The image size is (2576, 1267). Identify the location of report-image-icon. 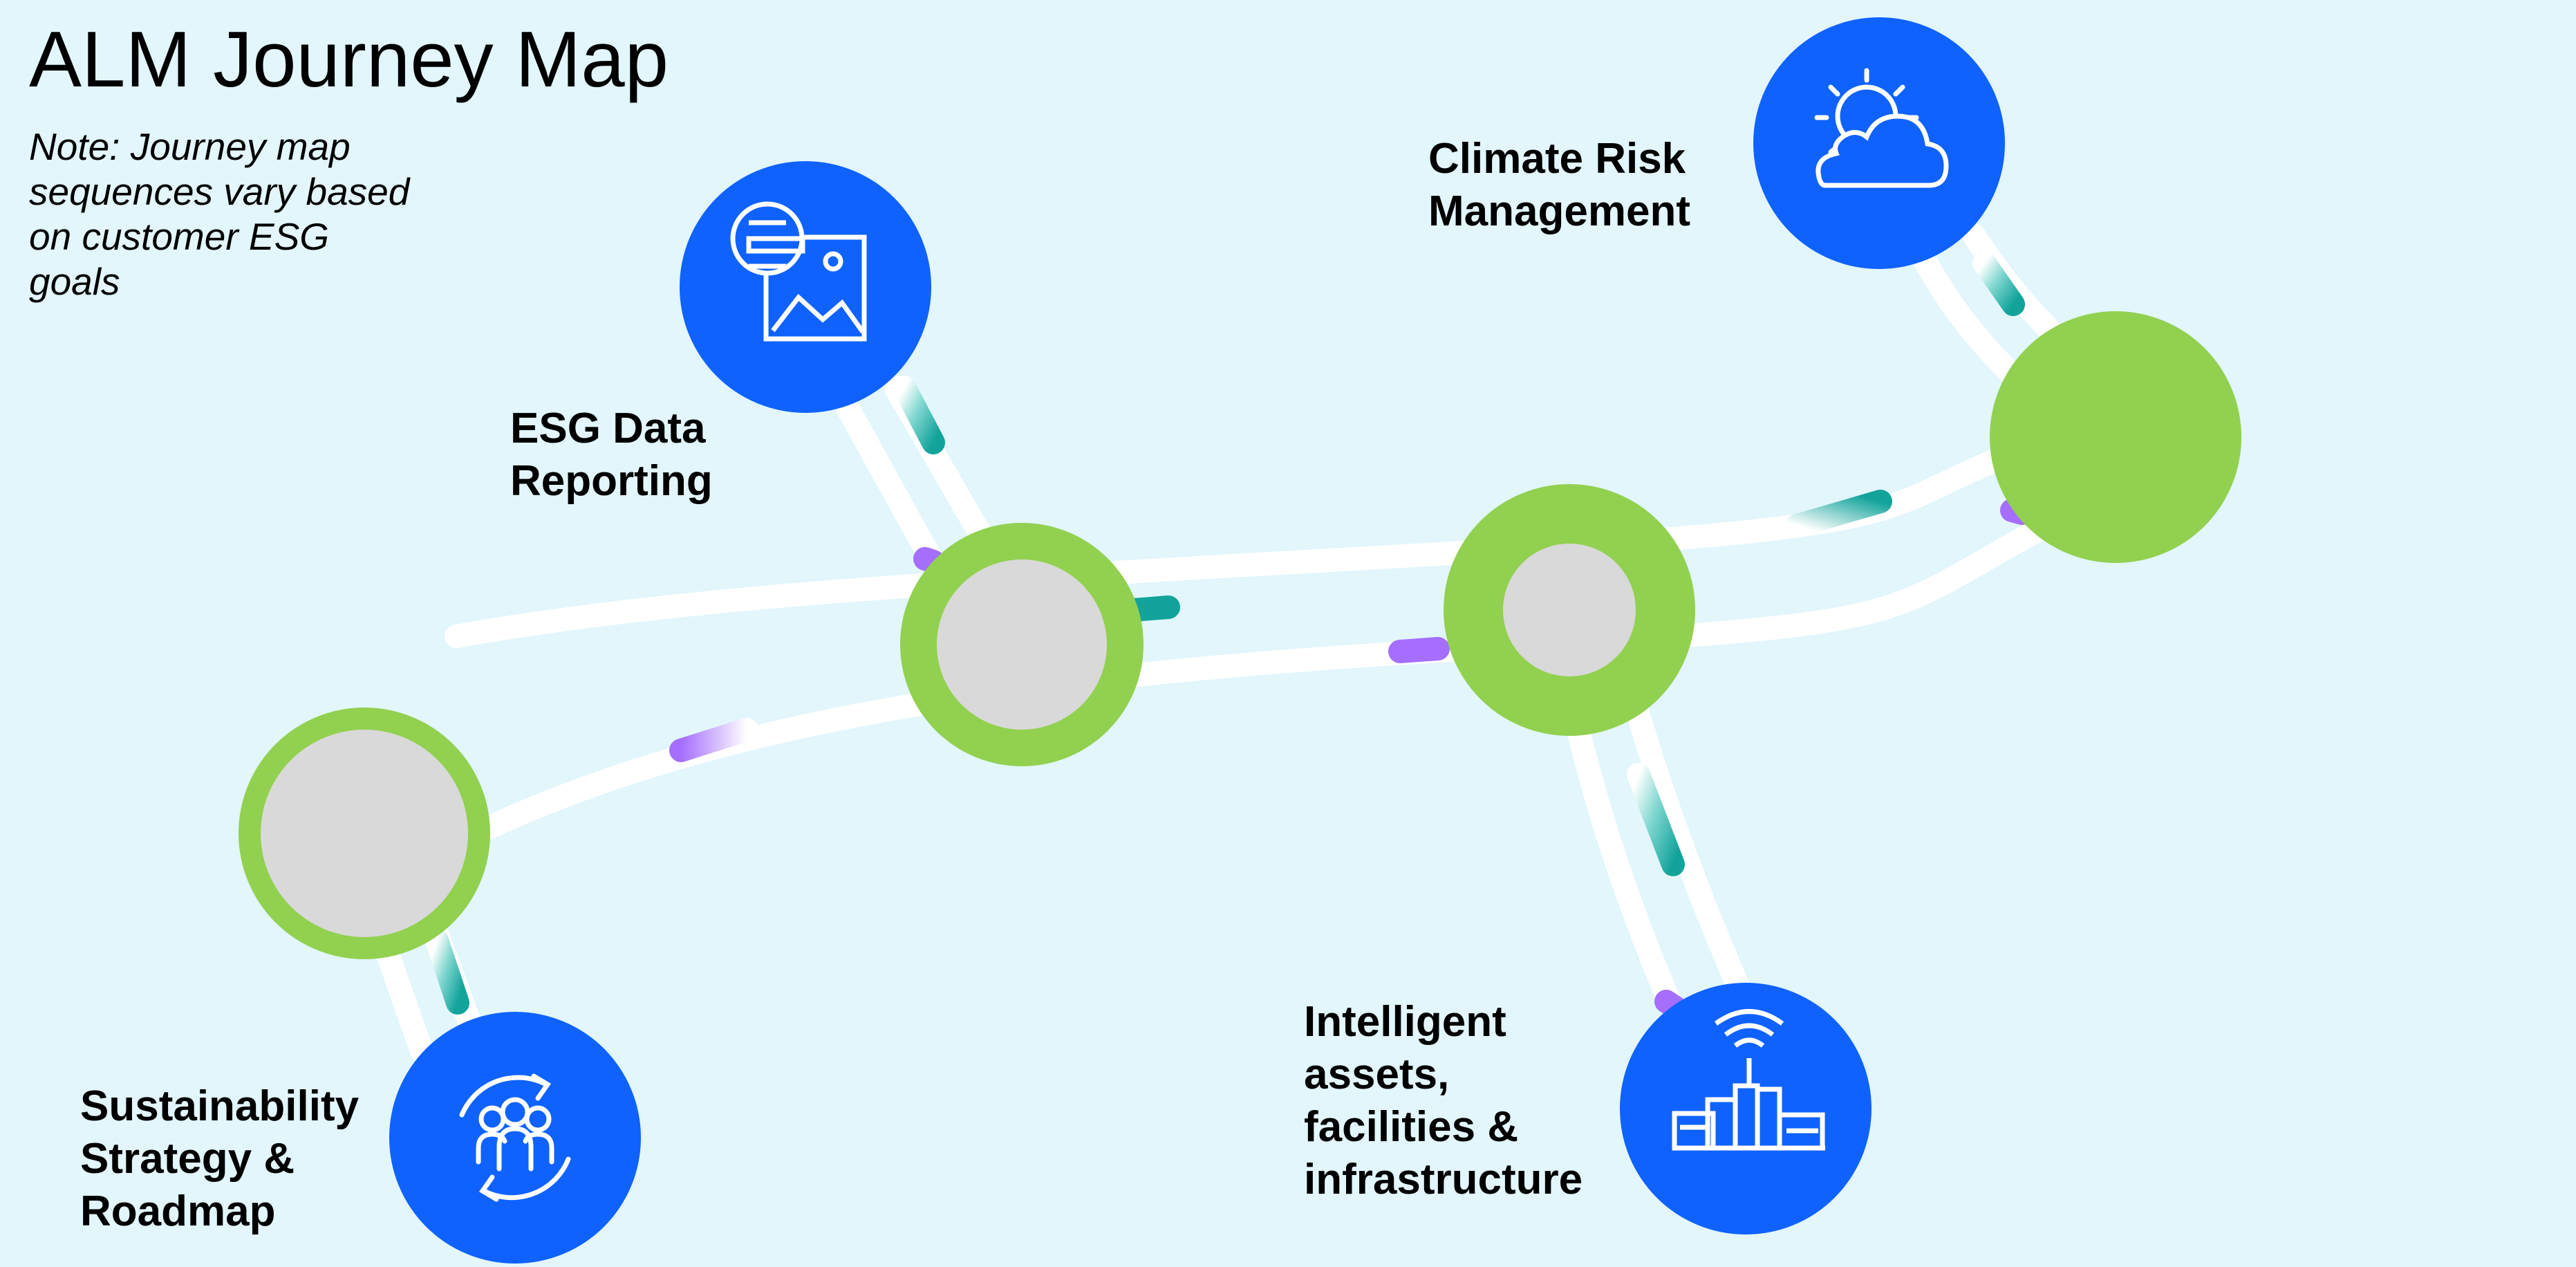
(798, 271).